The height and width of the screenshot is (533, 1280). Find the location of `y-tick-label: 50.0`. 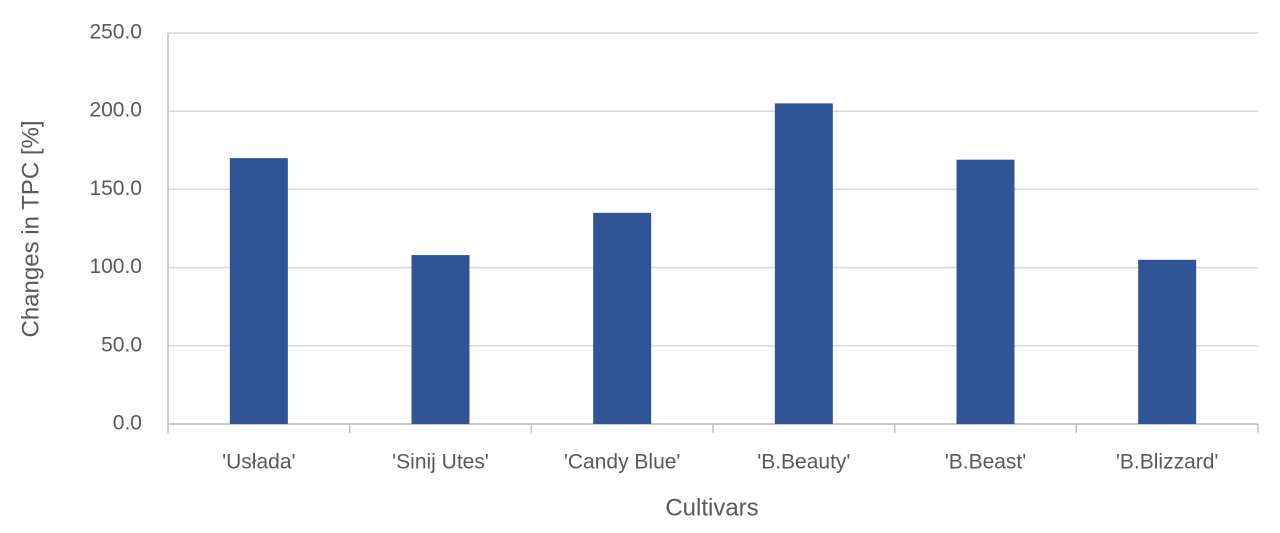

y-tick-label: 50.0 is located at coordinates (121, 344).